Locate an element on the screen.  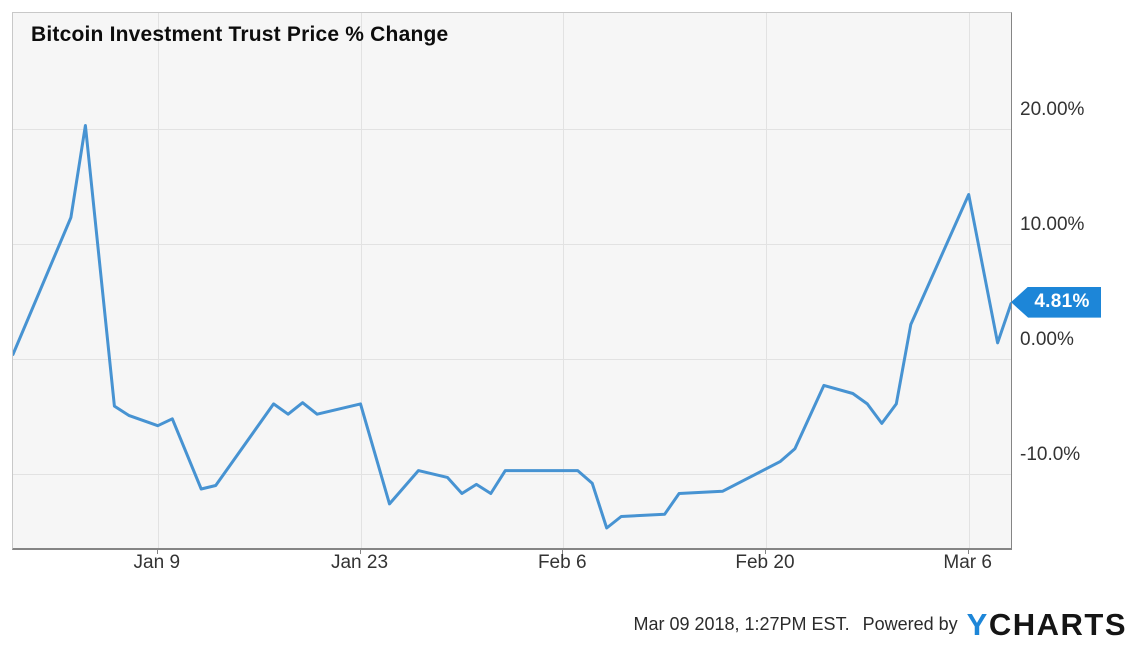
y-axis-label: 20.00% is located at coordinates (1052, 109).